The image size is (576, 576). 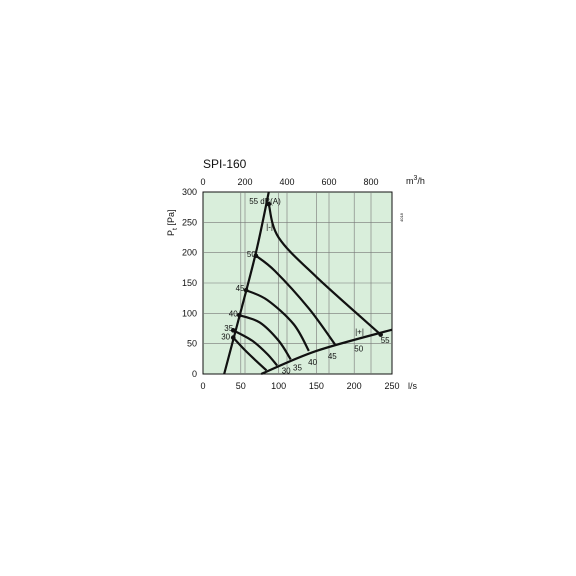 What do you see at coordinates (415, 180) in the screenshot?
I see `top-axis-unit: m3/h` at bounding box center [415, 180].